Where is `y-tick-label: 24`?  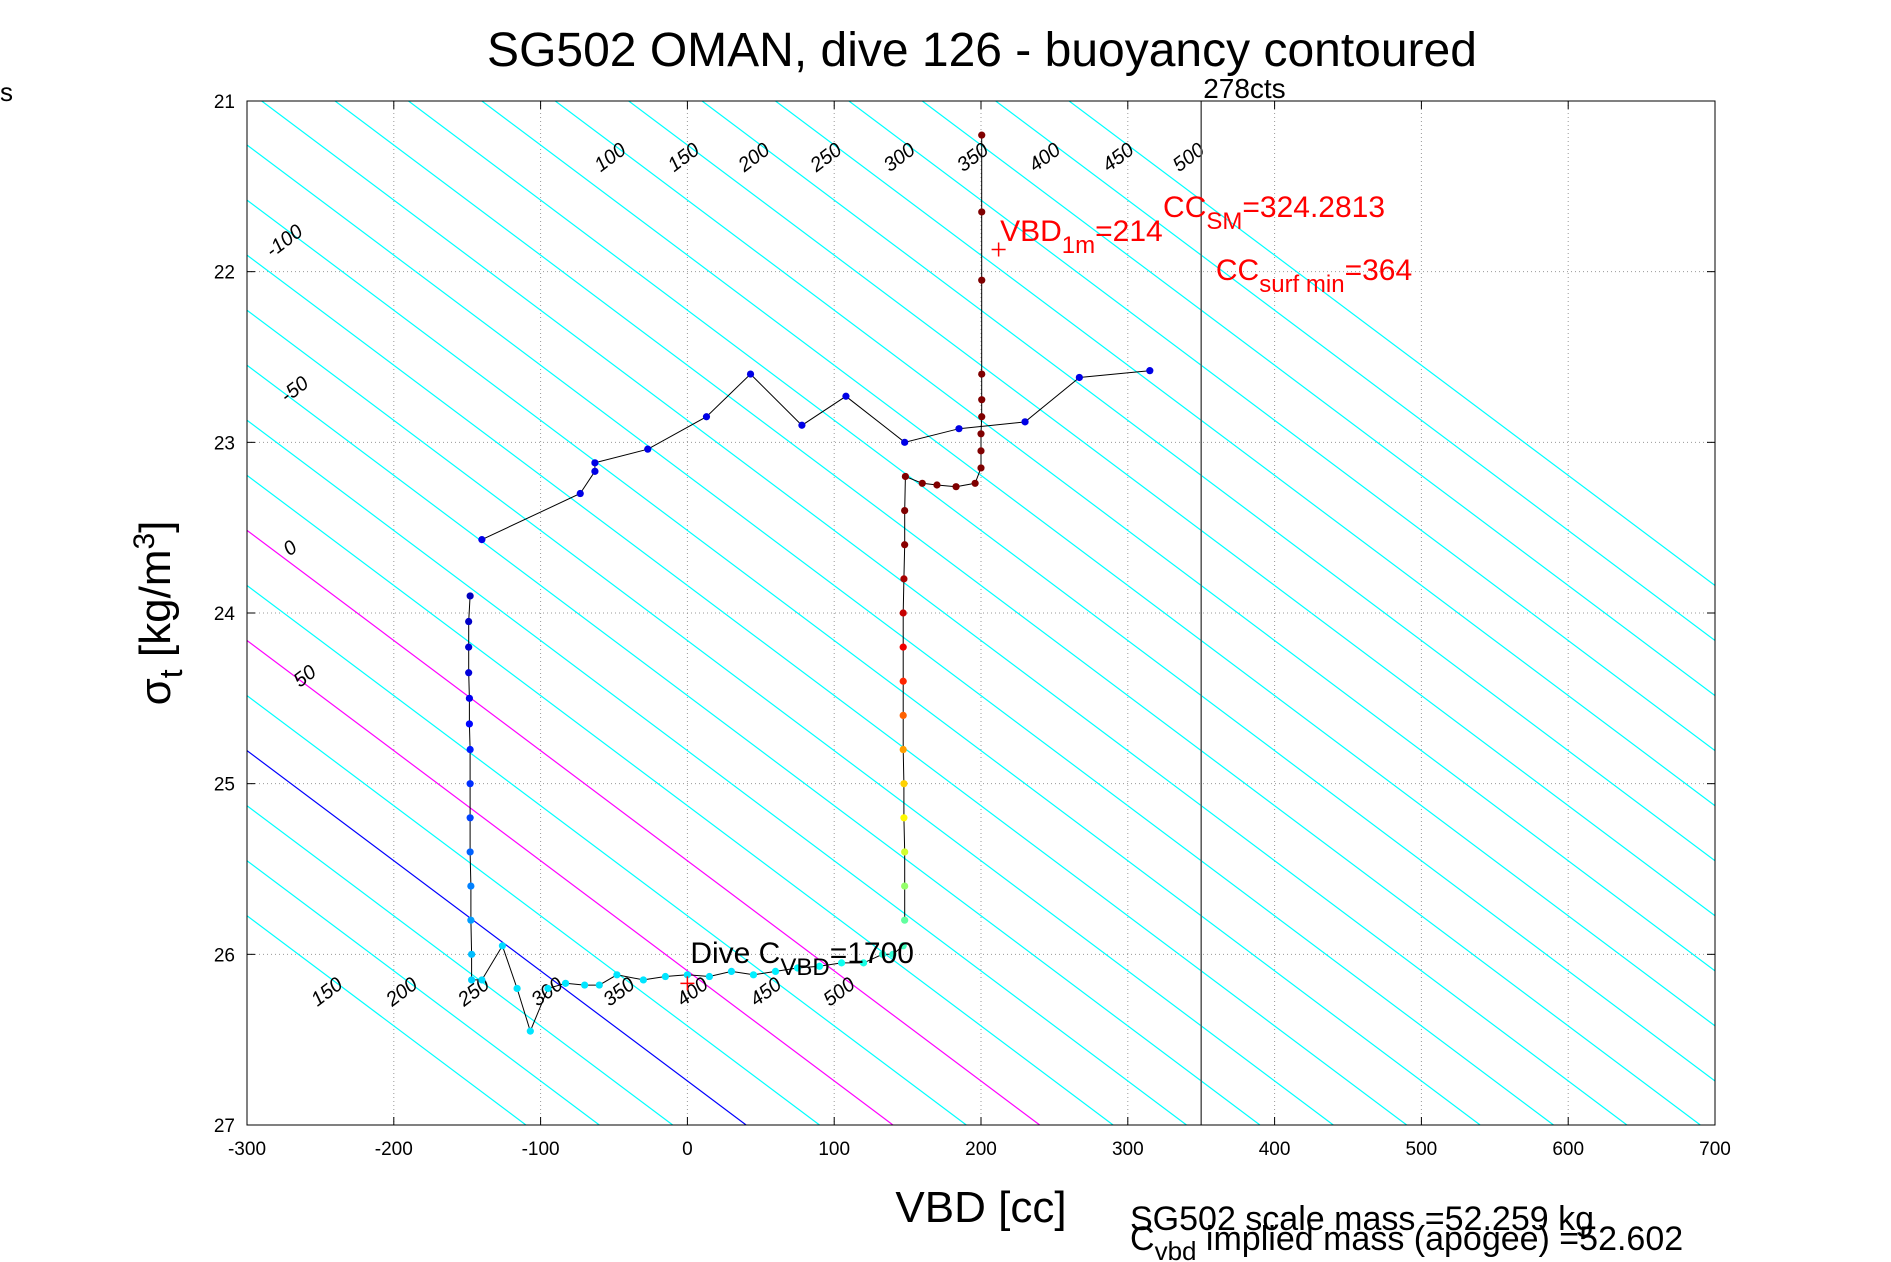
y-tick-label: 24 is located at coordinates (225, 614).